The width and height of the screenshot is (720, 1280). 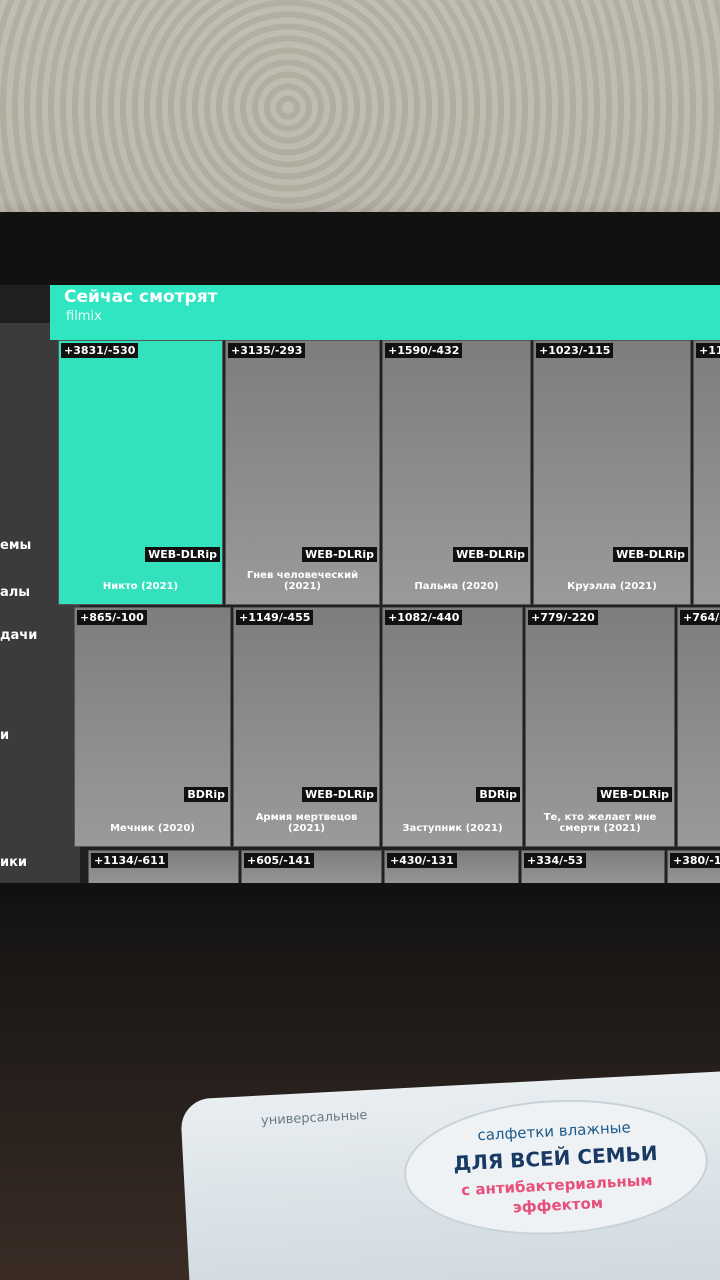 I want to click on movie-card: +380/-142, so click(x=693, y=866).